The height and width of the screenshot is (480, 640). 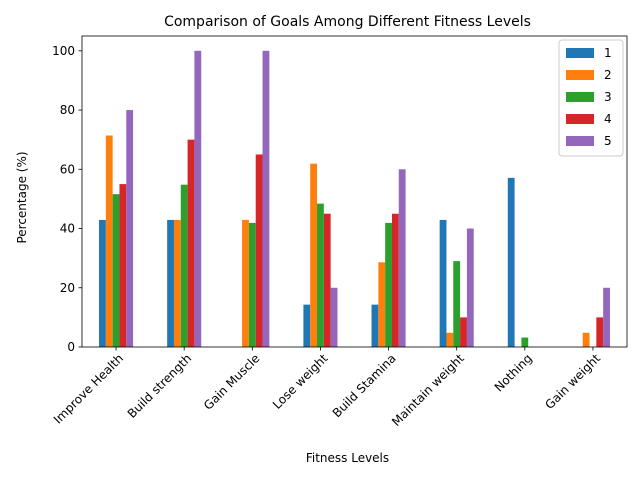 I want to click on legend-label-2: 2, so click(x=608, y=75).